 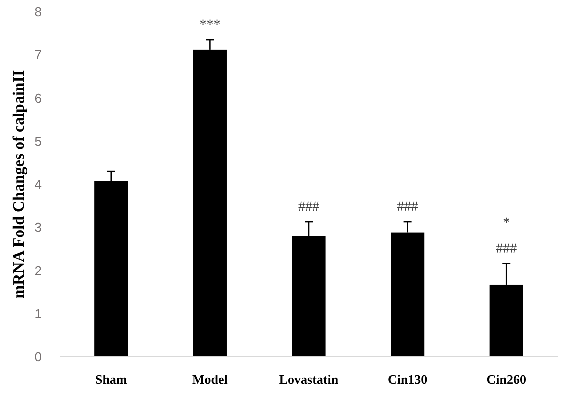 I want to click on y-tick-label: 5, so click(x=38, y=141).